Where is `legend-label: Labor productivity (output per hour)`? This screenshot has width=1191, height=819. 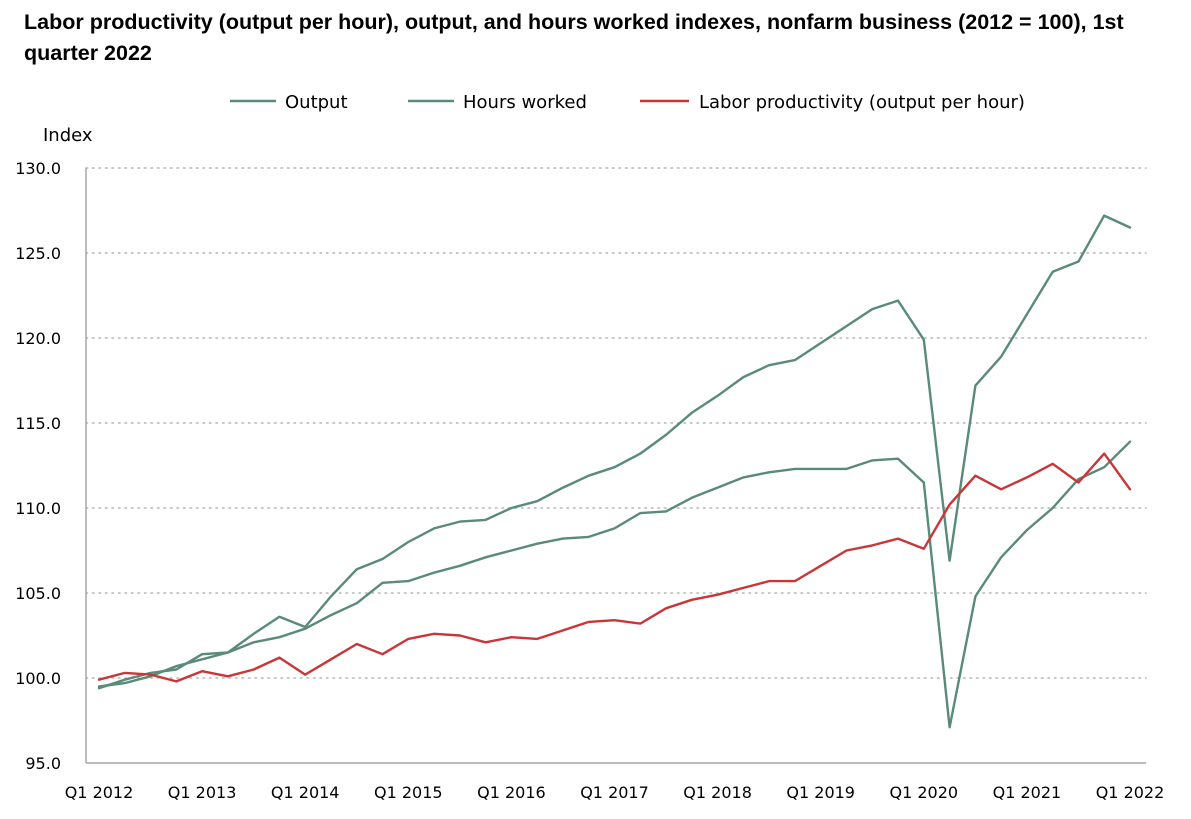
legend-label: Labor productivity (output per hour) is located at coordinates (862, 102).